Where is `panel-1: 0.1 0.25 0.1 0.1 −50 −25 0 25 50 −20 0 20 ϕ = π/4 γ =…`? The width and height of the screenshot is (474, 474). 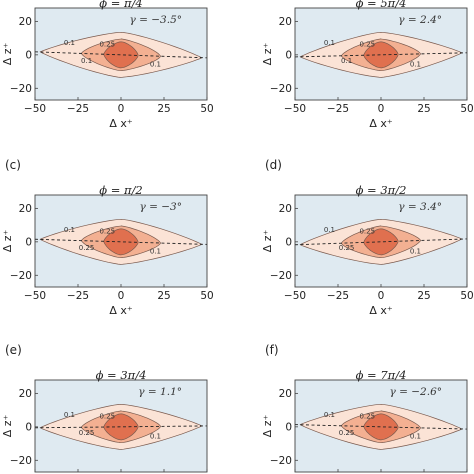 panel-1: 0.1 0.25 0.1 0.1 −50 −25 0 25 50 −20 0 20 ϕ = π/4 γ =… is located at coordinates (107, 65).